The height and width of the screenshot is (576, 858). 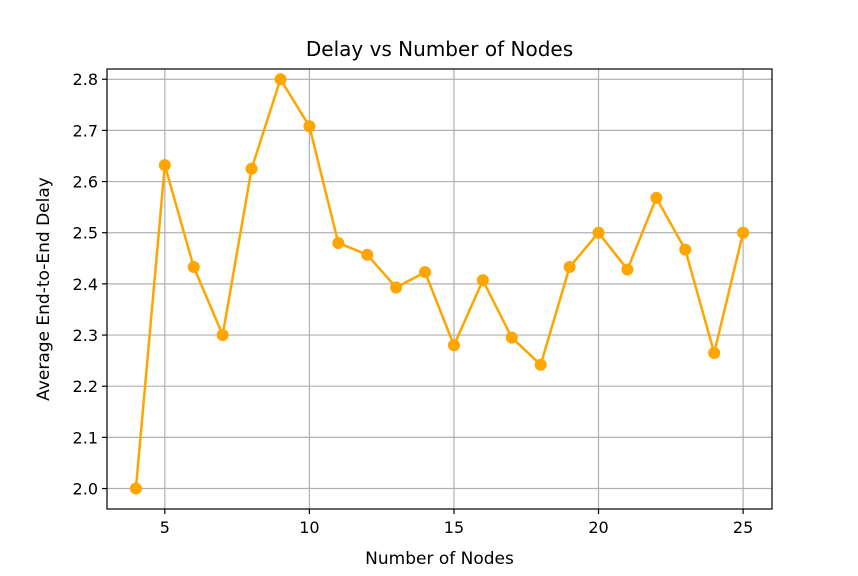 What do you see at coordinates (85, 79) in the screenshot?
I see `y-tick-label: 2.8` at bounding box center [85, 79].